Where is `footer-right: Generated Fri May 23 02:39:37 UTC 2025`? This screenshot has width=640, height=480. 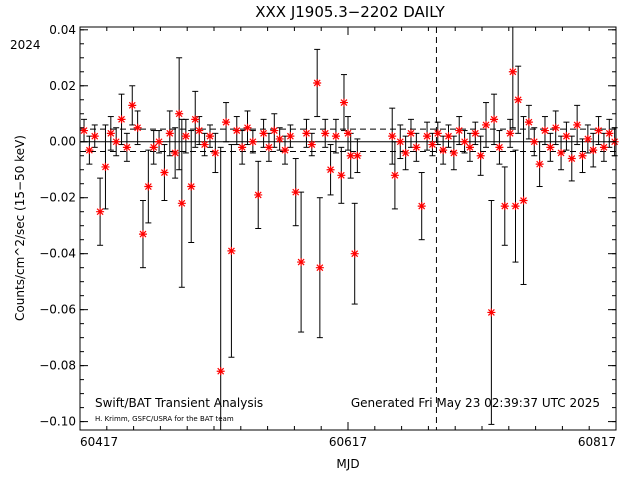 footer-right: Generated Fri May 23 02:39:37 UTC 2025 is located at coordinates (475, 403).